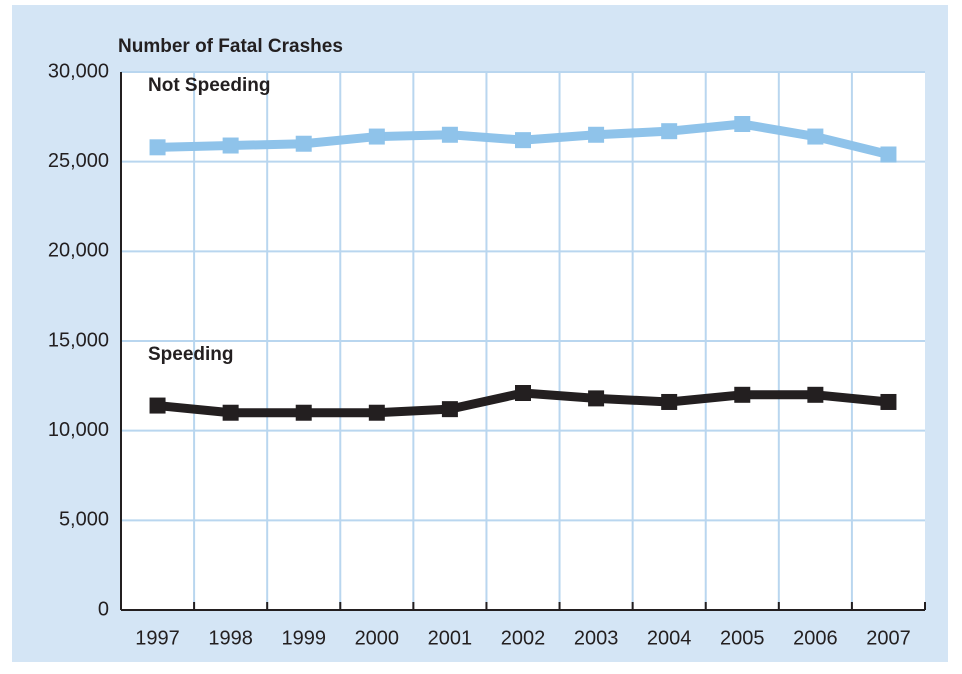 The width and height of the screenshot is (962, 674). What do you see at coordinates (450, 638) in the screenshot?
I see `x-tick-label: 2001` at bounding box center [450, 638].